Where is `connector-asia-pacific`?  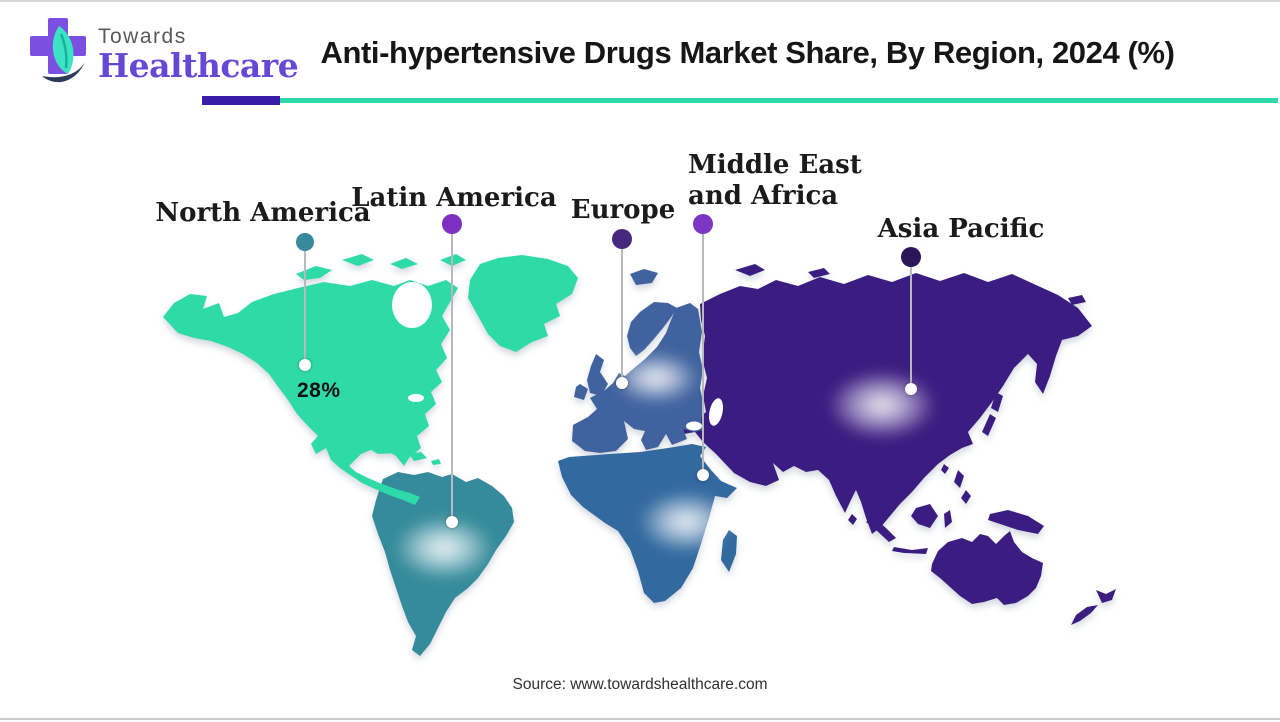
connector-asia-pacific is located at coordinates (911, 328).